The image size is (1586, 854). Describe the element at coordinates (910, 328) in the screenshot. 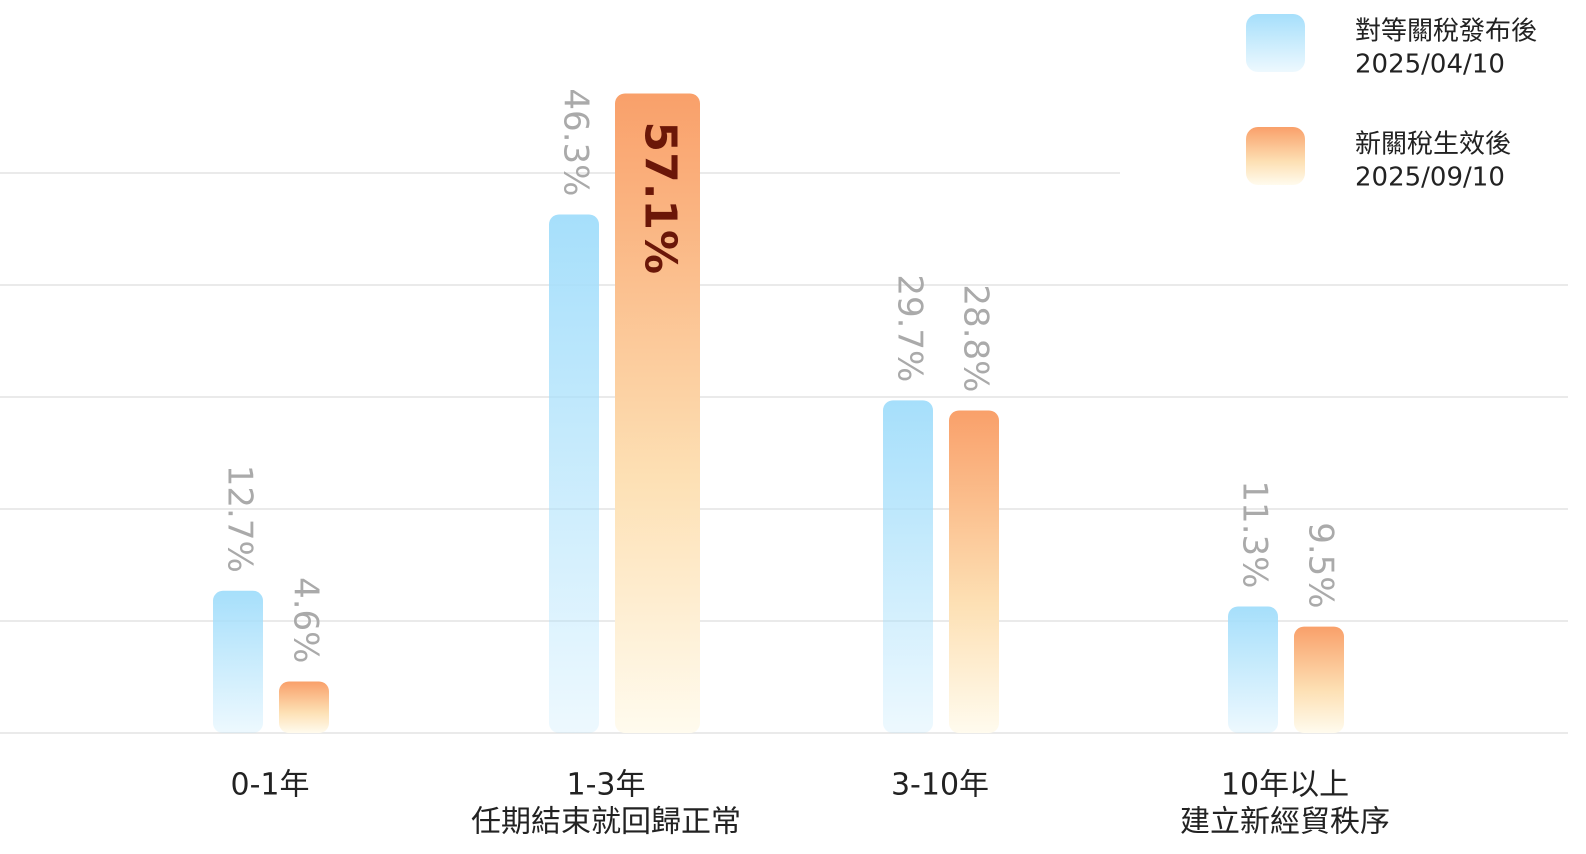

I see `value-label: 29.7%` at that location.